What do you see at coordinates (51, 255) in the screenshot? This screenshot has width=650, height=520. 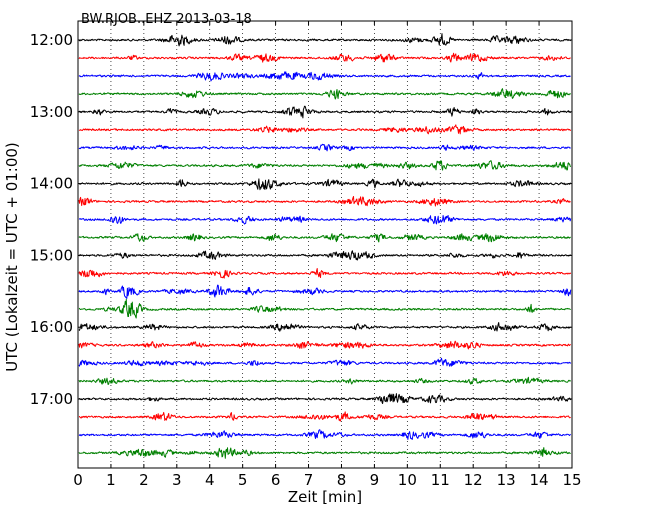 I see `y-tick-label: 15:00` at bounding box center [51, 255].